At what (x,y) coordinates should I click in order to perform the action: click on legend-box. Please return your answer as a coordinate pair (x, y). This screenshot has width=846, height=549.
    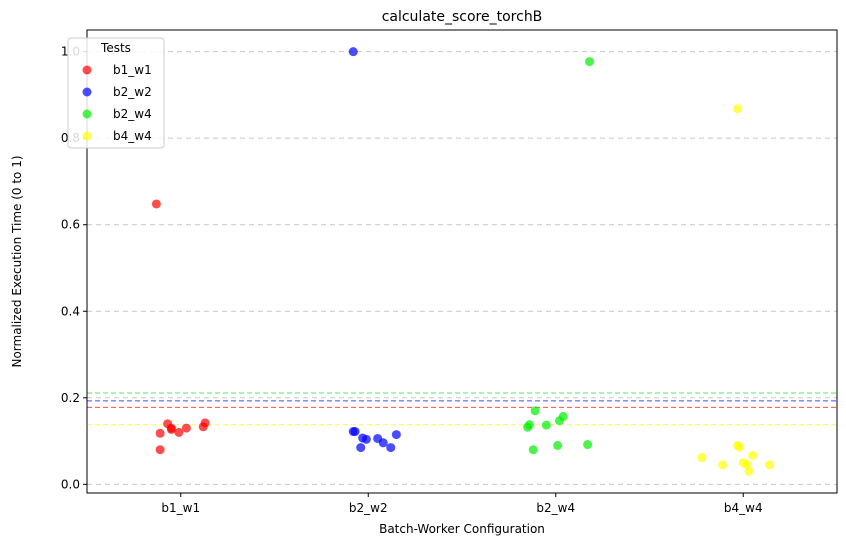
    Looking at the image, I should click on (116, 93).